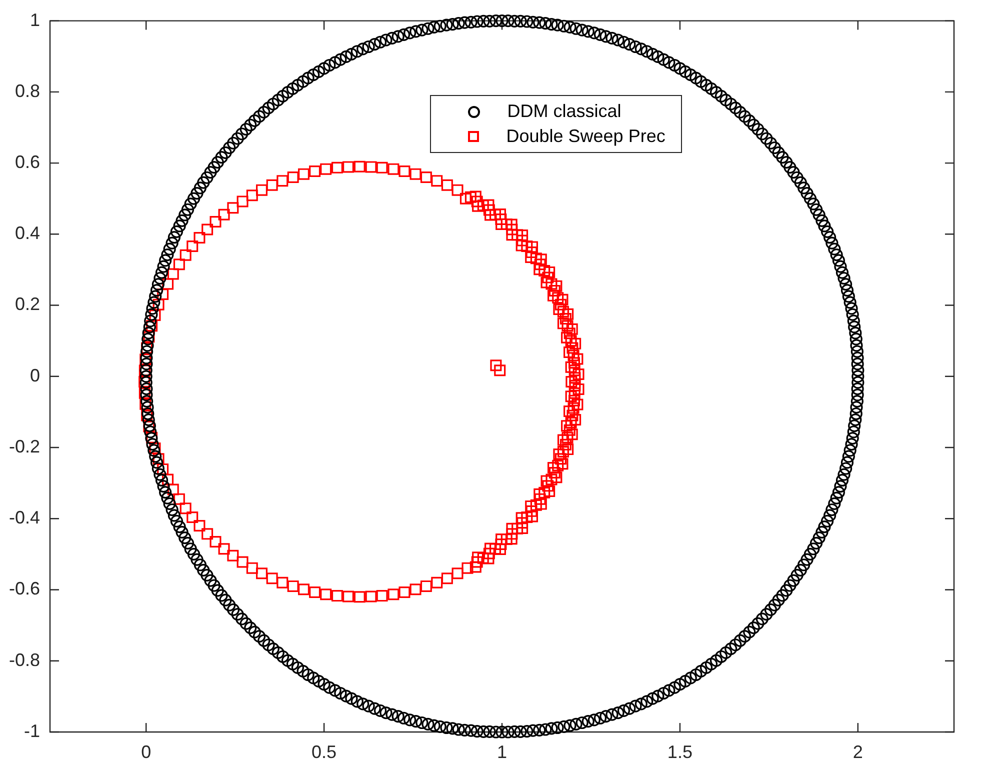 The width and height of the screenshot is (991, 768). I want to click on x-tick-label: 0.5, so click(324, 752).